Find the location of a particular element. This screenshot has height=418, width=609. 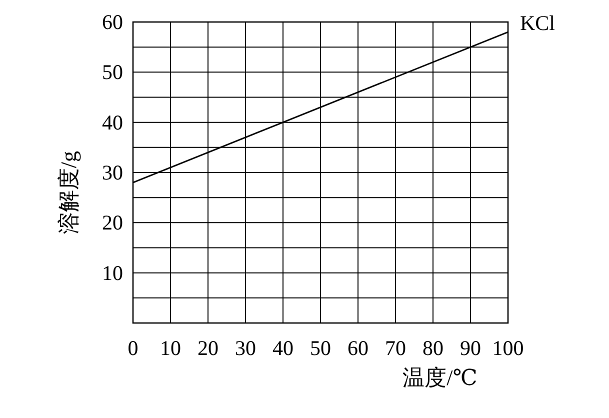

x-tick-label: 70 is located at coordinates (395, 348).